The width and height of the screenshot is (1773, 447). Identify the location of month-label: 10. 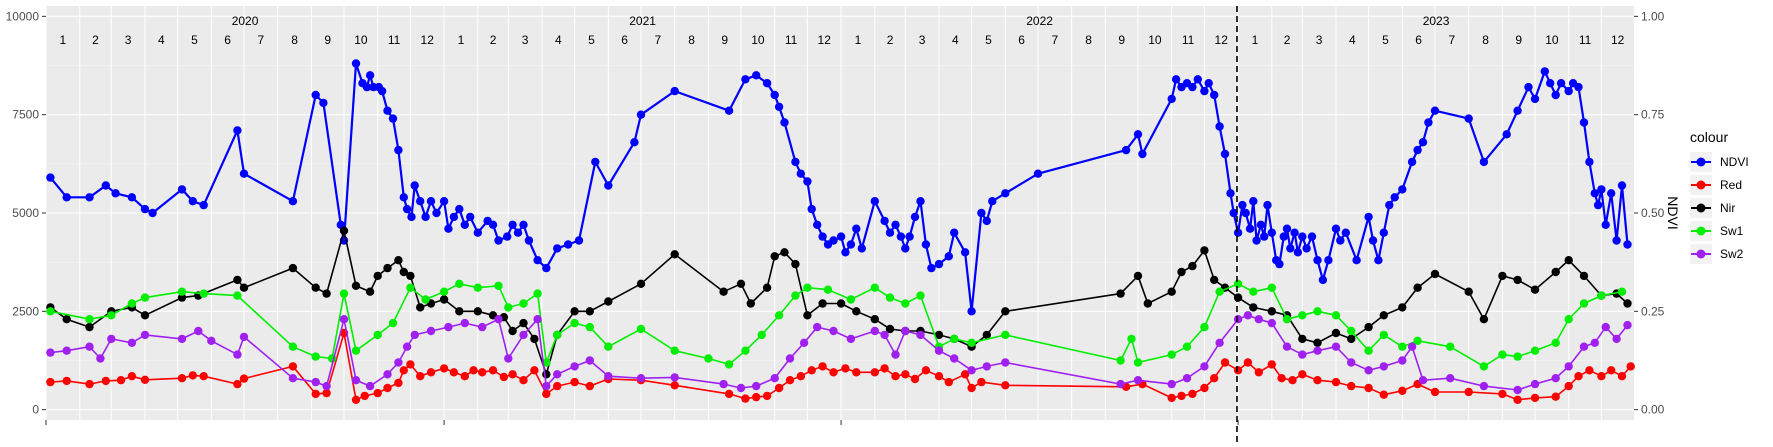
(1155, 40).